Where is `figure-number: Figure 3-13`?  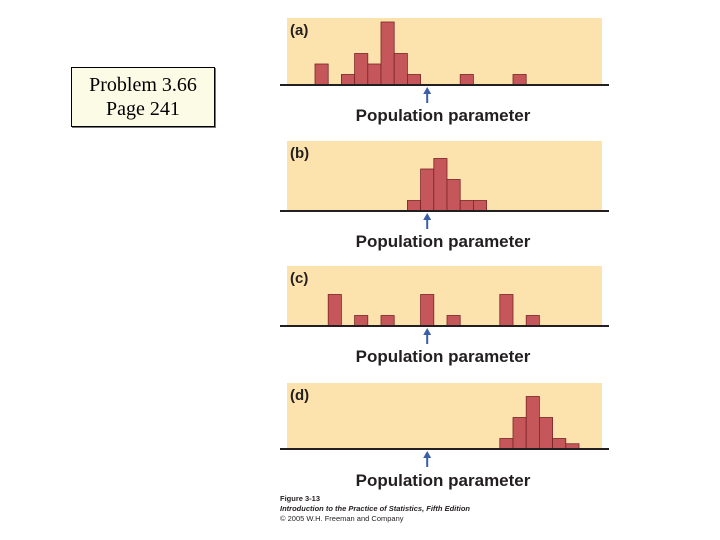 figure-number: Figure 3-13 is located at coordinates (300, 498).